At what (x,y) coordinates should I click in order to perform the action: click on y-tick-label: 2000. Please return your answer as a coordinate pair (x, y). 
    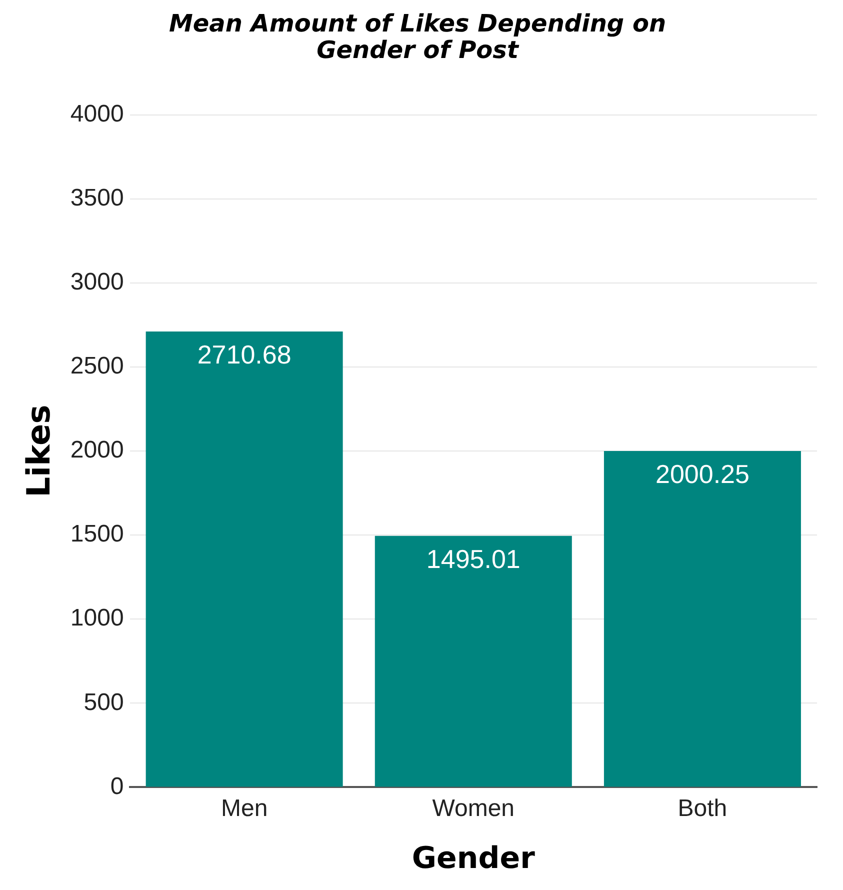
    Looking at the image, I should click on (97, 450).